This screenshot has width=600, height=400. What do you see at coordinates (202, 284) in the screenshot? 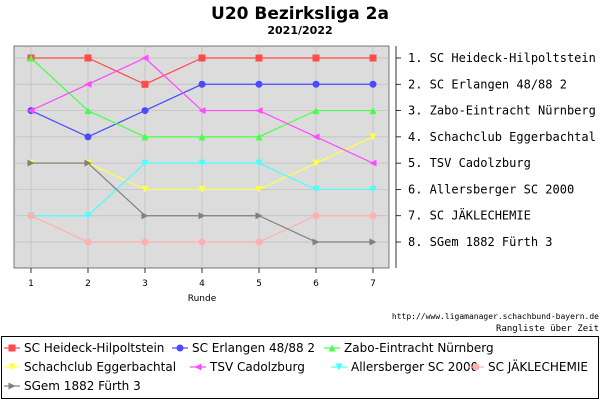
I see `x-tick-label: 4` at bounding box center [202, 284].